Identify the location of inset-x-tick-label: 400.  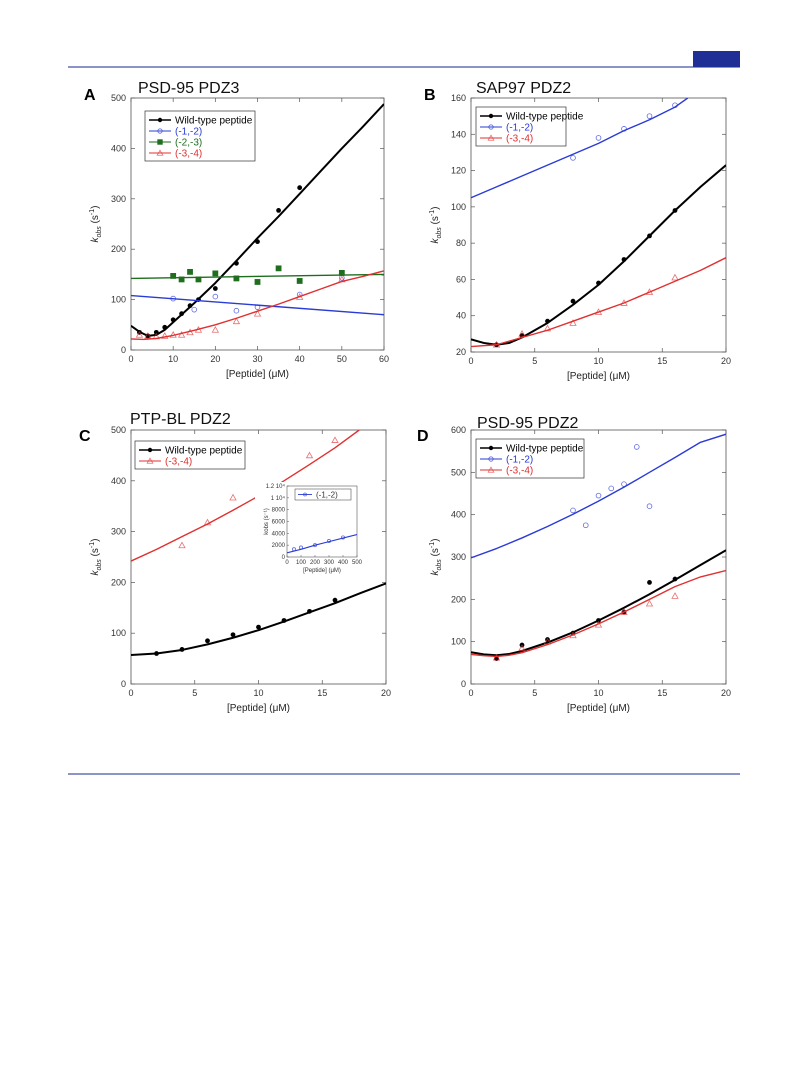
(343, 563).